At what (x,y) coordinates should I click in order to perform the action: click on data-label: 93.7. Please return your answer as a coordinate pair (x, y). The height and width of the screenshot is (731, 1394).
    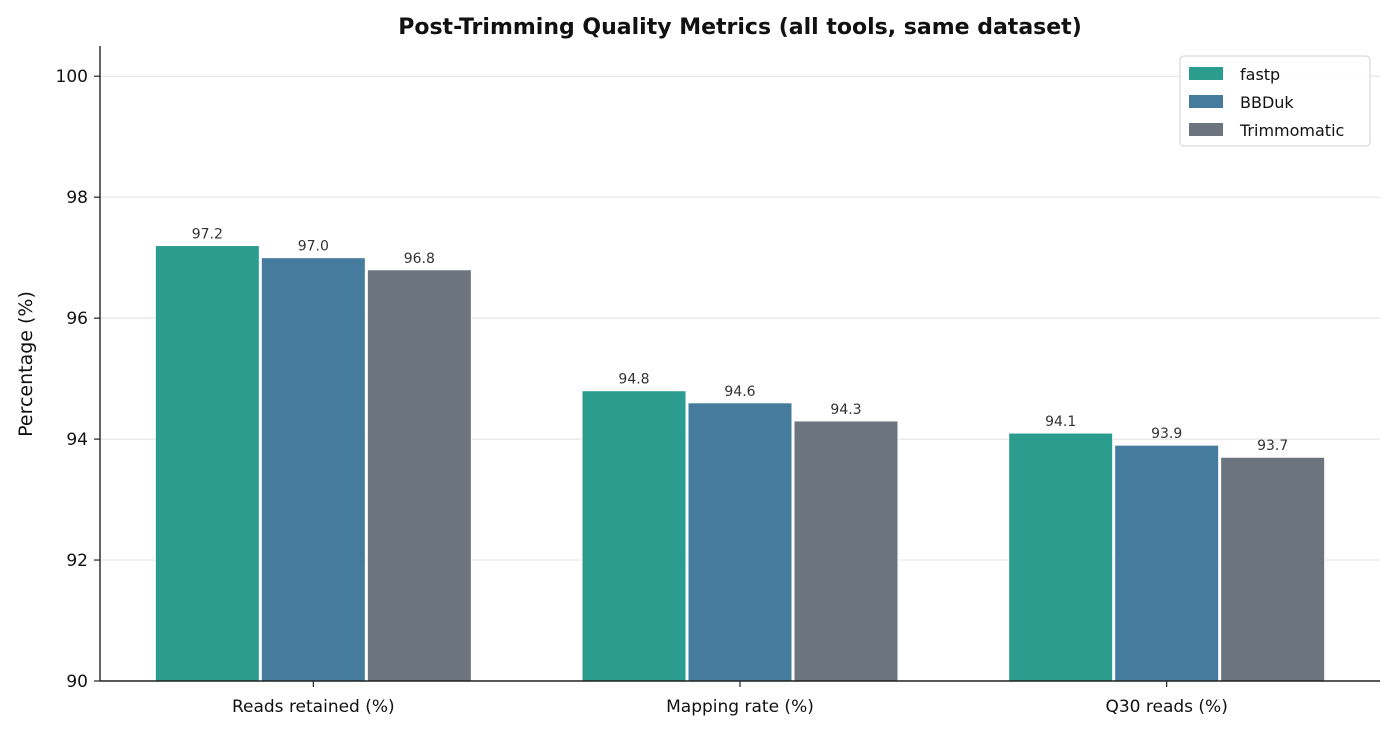
    Looking at the image, I should click on (1272, 446).